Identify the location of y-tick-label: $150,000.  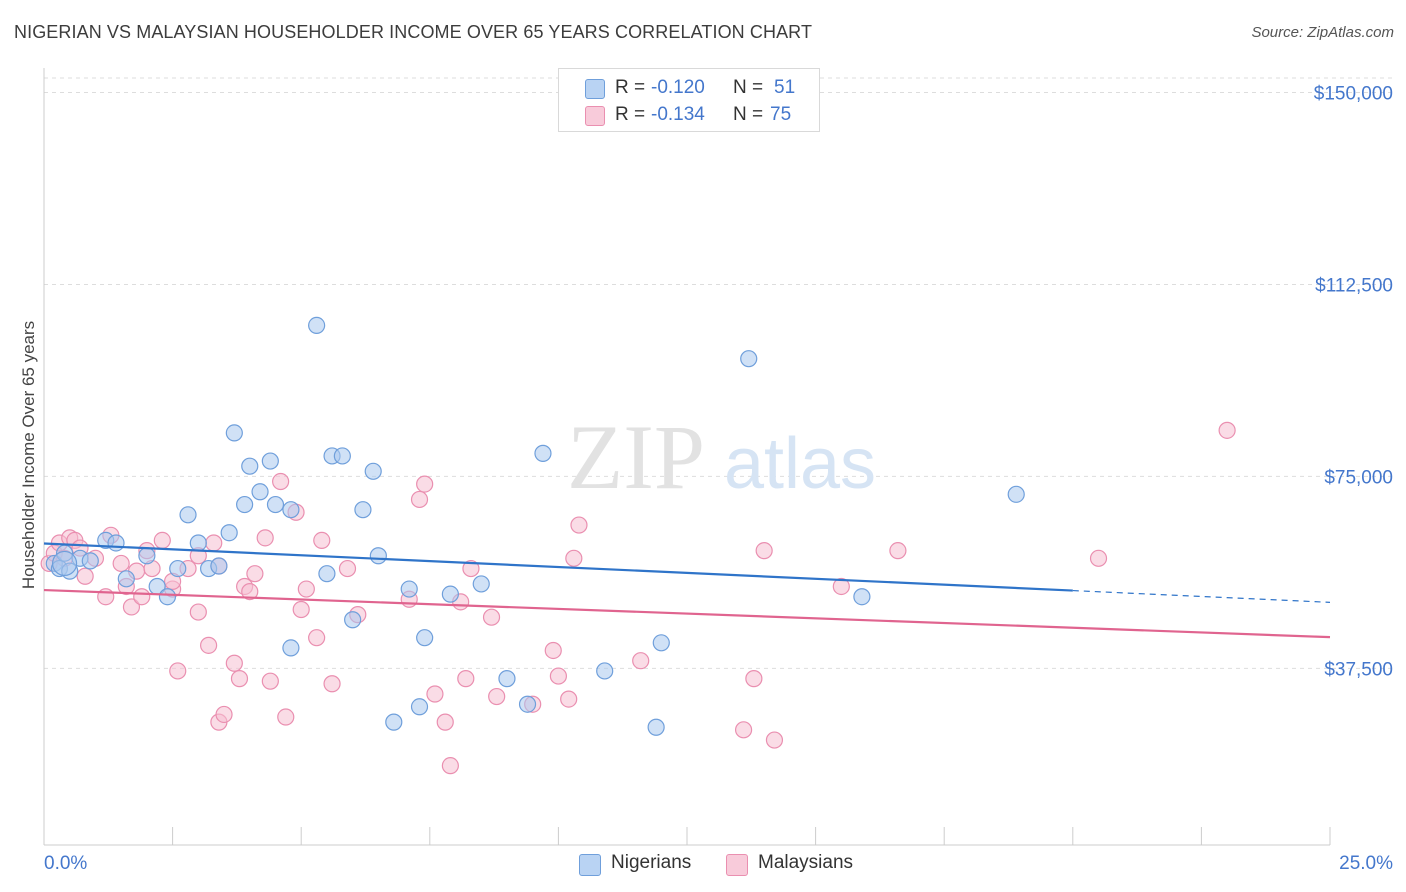
(1353, 93).